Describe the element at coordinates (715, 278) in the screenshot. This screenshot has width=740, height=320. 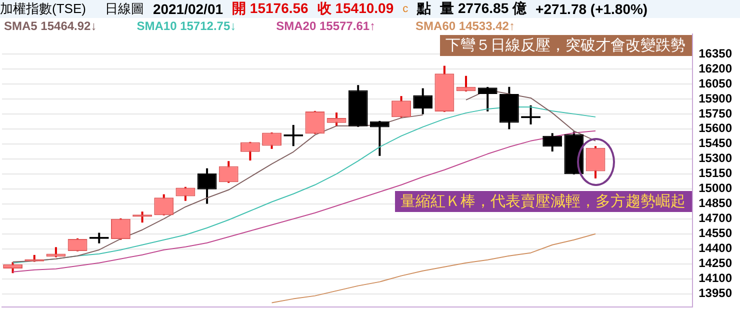
I see `y-tick-label: 14100` at that location.